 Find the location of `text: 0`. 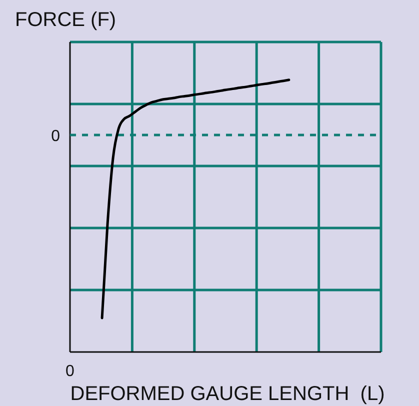

text: 0 is located at coordinates (70, 371).